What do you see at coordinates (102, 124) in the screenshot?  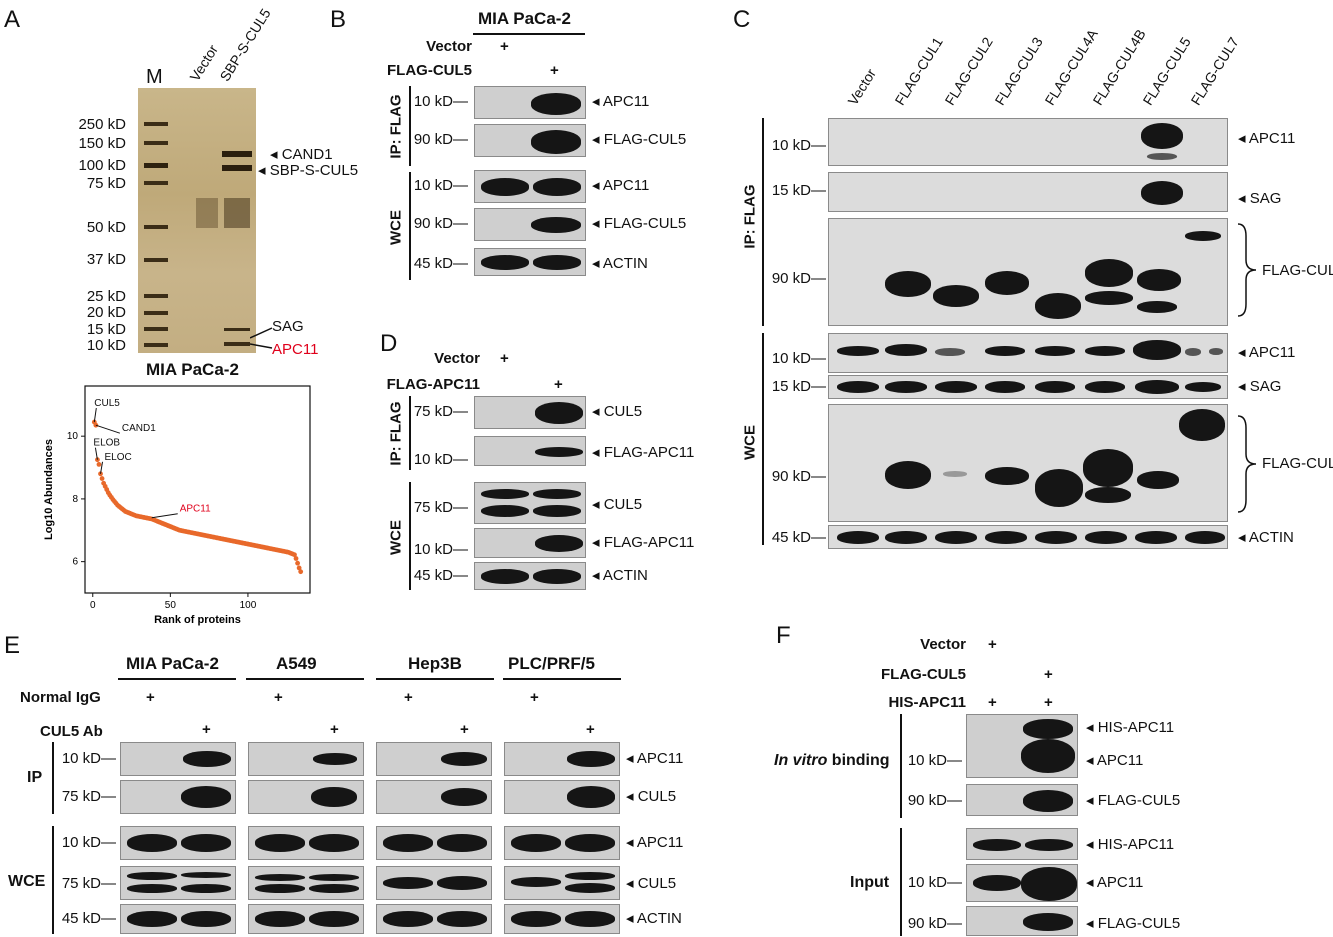 I see `marker-label: 250 kD` at bounding box center [102, 124].